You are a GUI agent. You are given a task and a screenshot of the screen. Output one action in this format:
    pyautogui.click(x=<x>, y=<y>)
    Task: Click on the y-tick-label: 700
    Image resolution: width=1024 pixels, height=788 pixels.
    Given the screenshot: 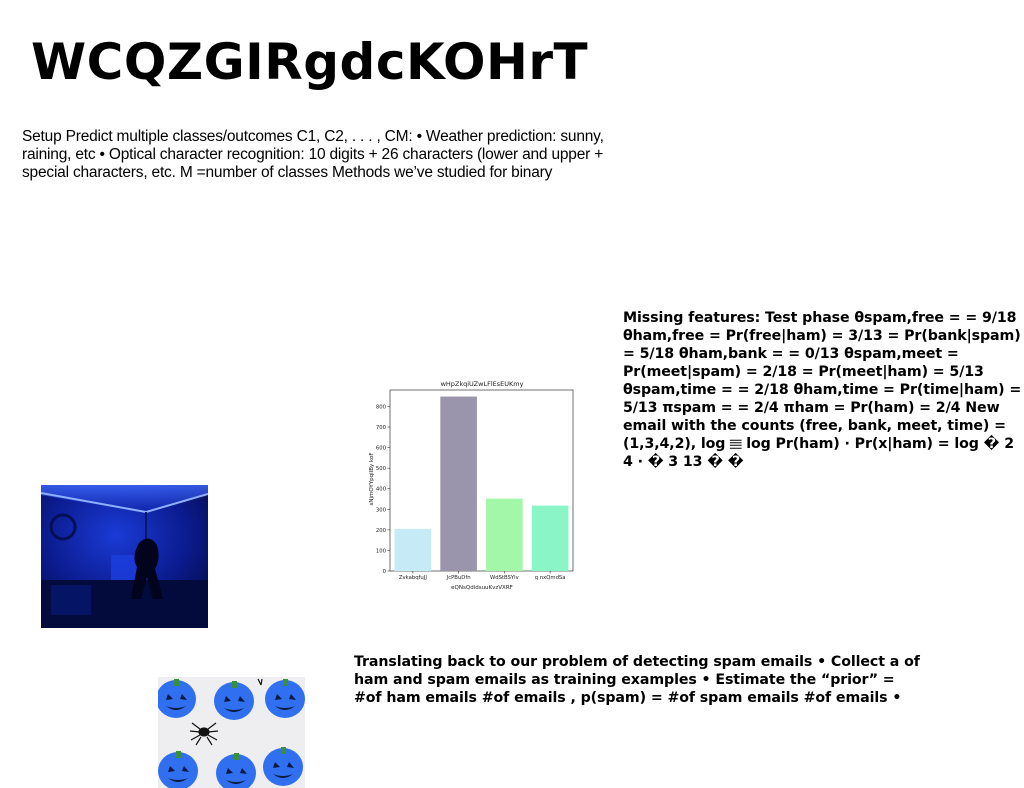 What is the action you would take?
    pyautogui.click(x=381, y=428)
    